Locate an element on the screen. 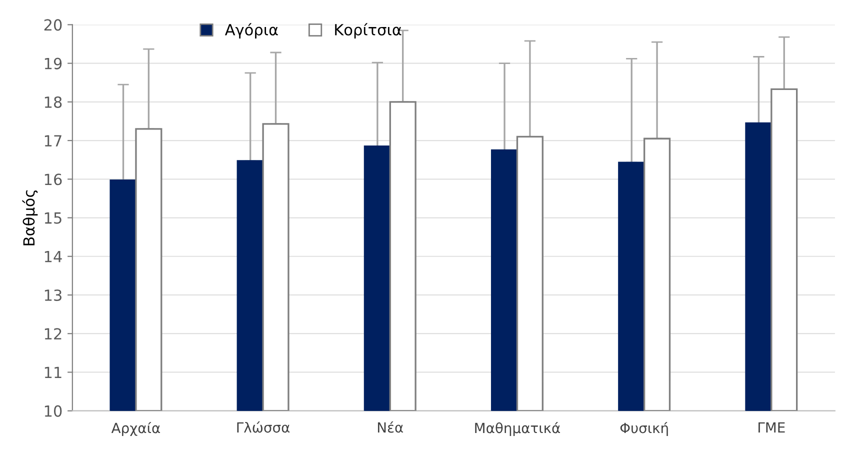  y-tick-label: 20 is located at coordinates (53, 25).